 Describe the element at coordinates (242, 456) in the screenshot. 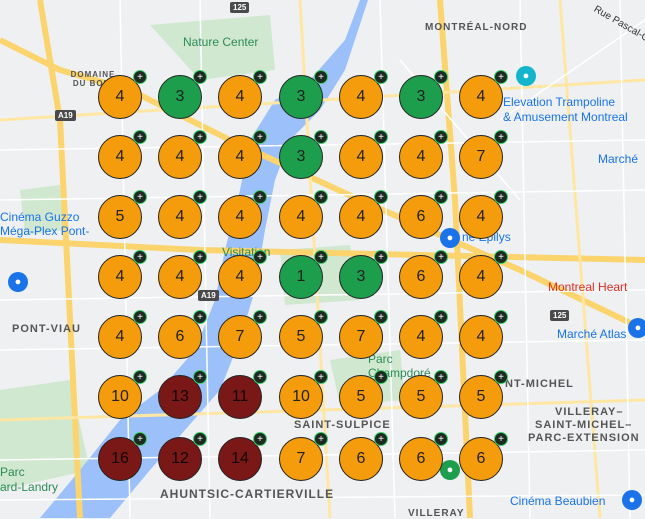

I see `cluster-marker: 14 +` at that location.